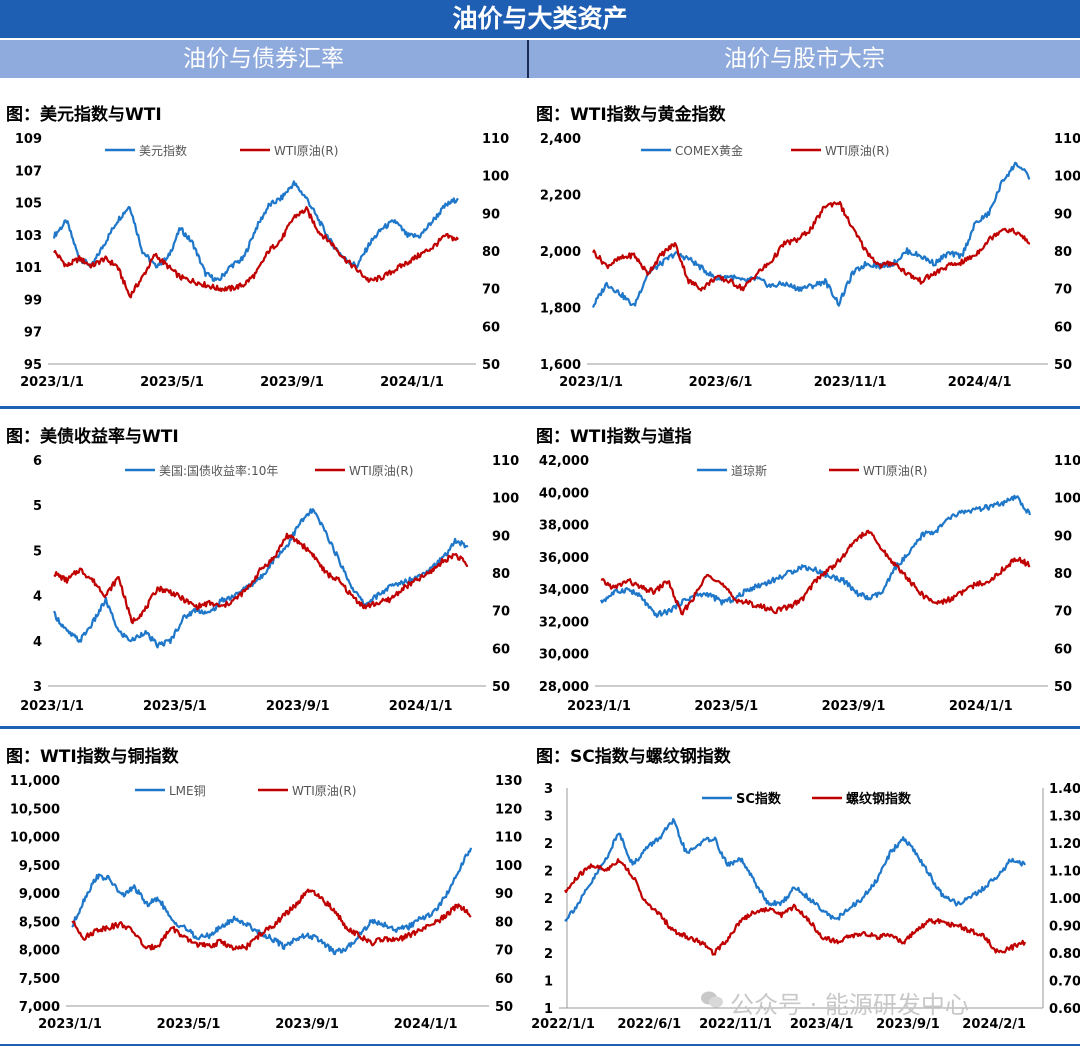 This screenshot has width=1080, height=1049. I want to click on x-tick-label: 2023/5/1, so click(726, 706).